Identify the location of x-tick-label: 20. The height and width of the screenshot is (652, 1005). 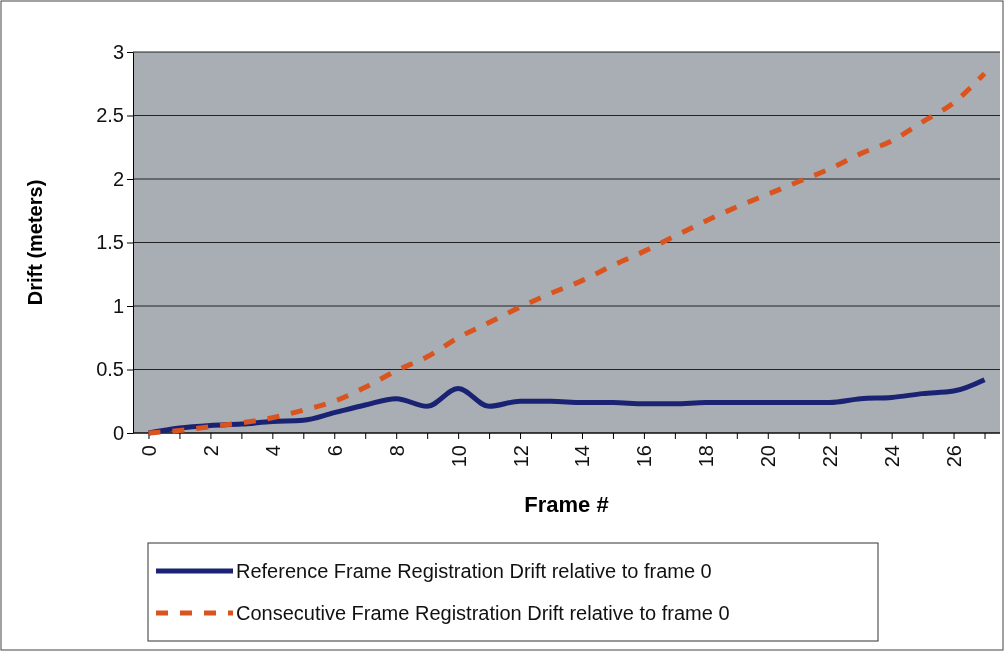
(768, 456).